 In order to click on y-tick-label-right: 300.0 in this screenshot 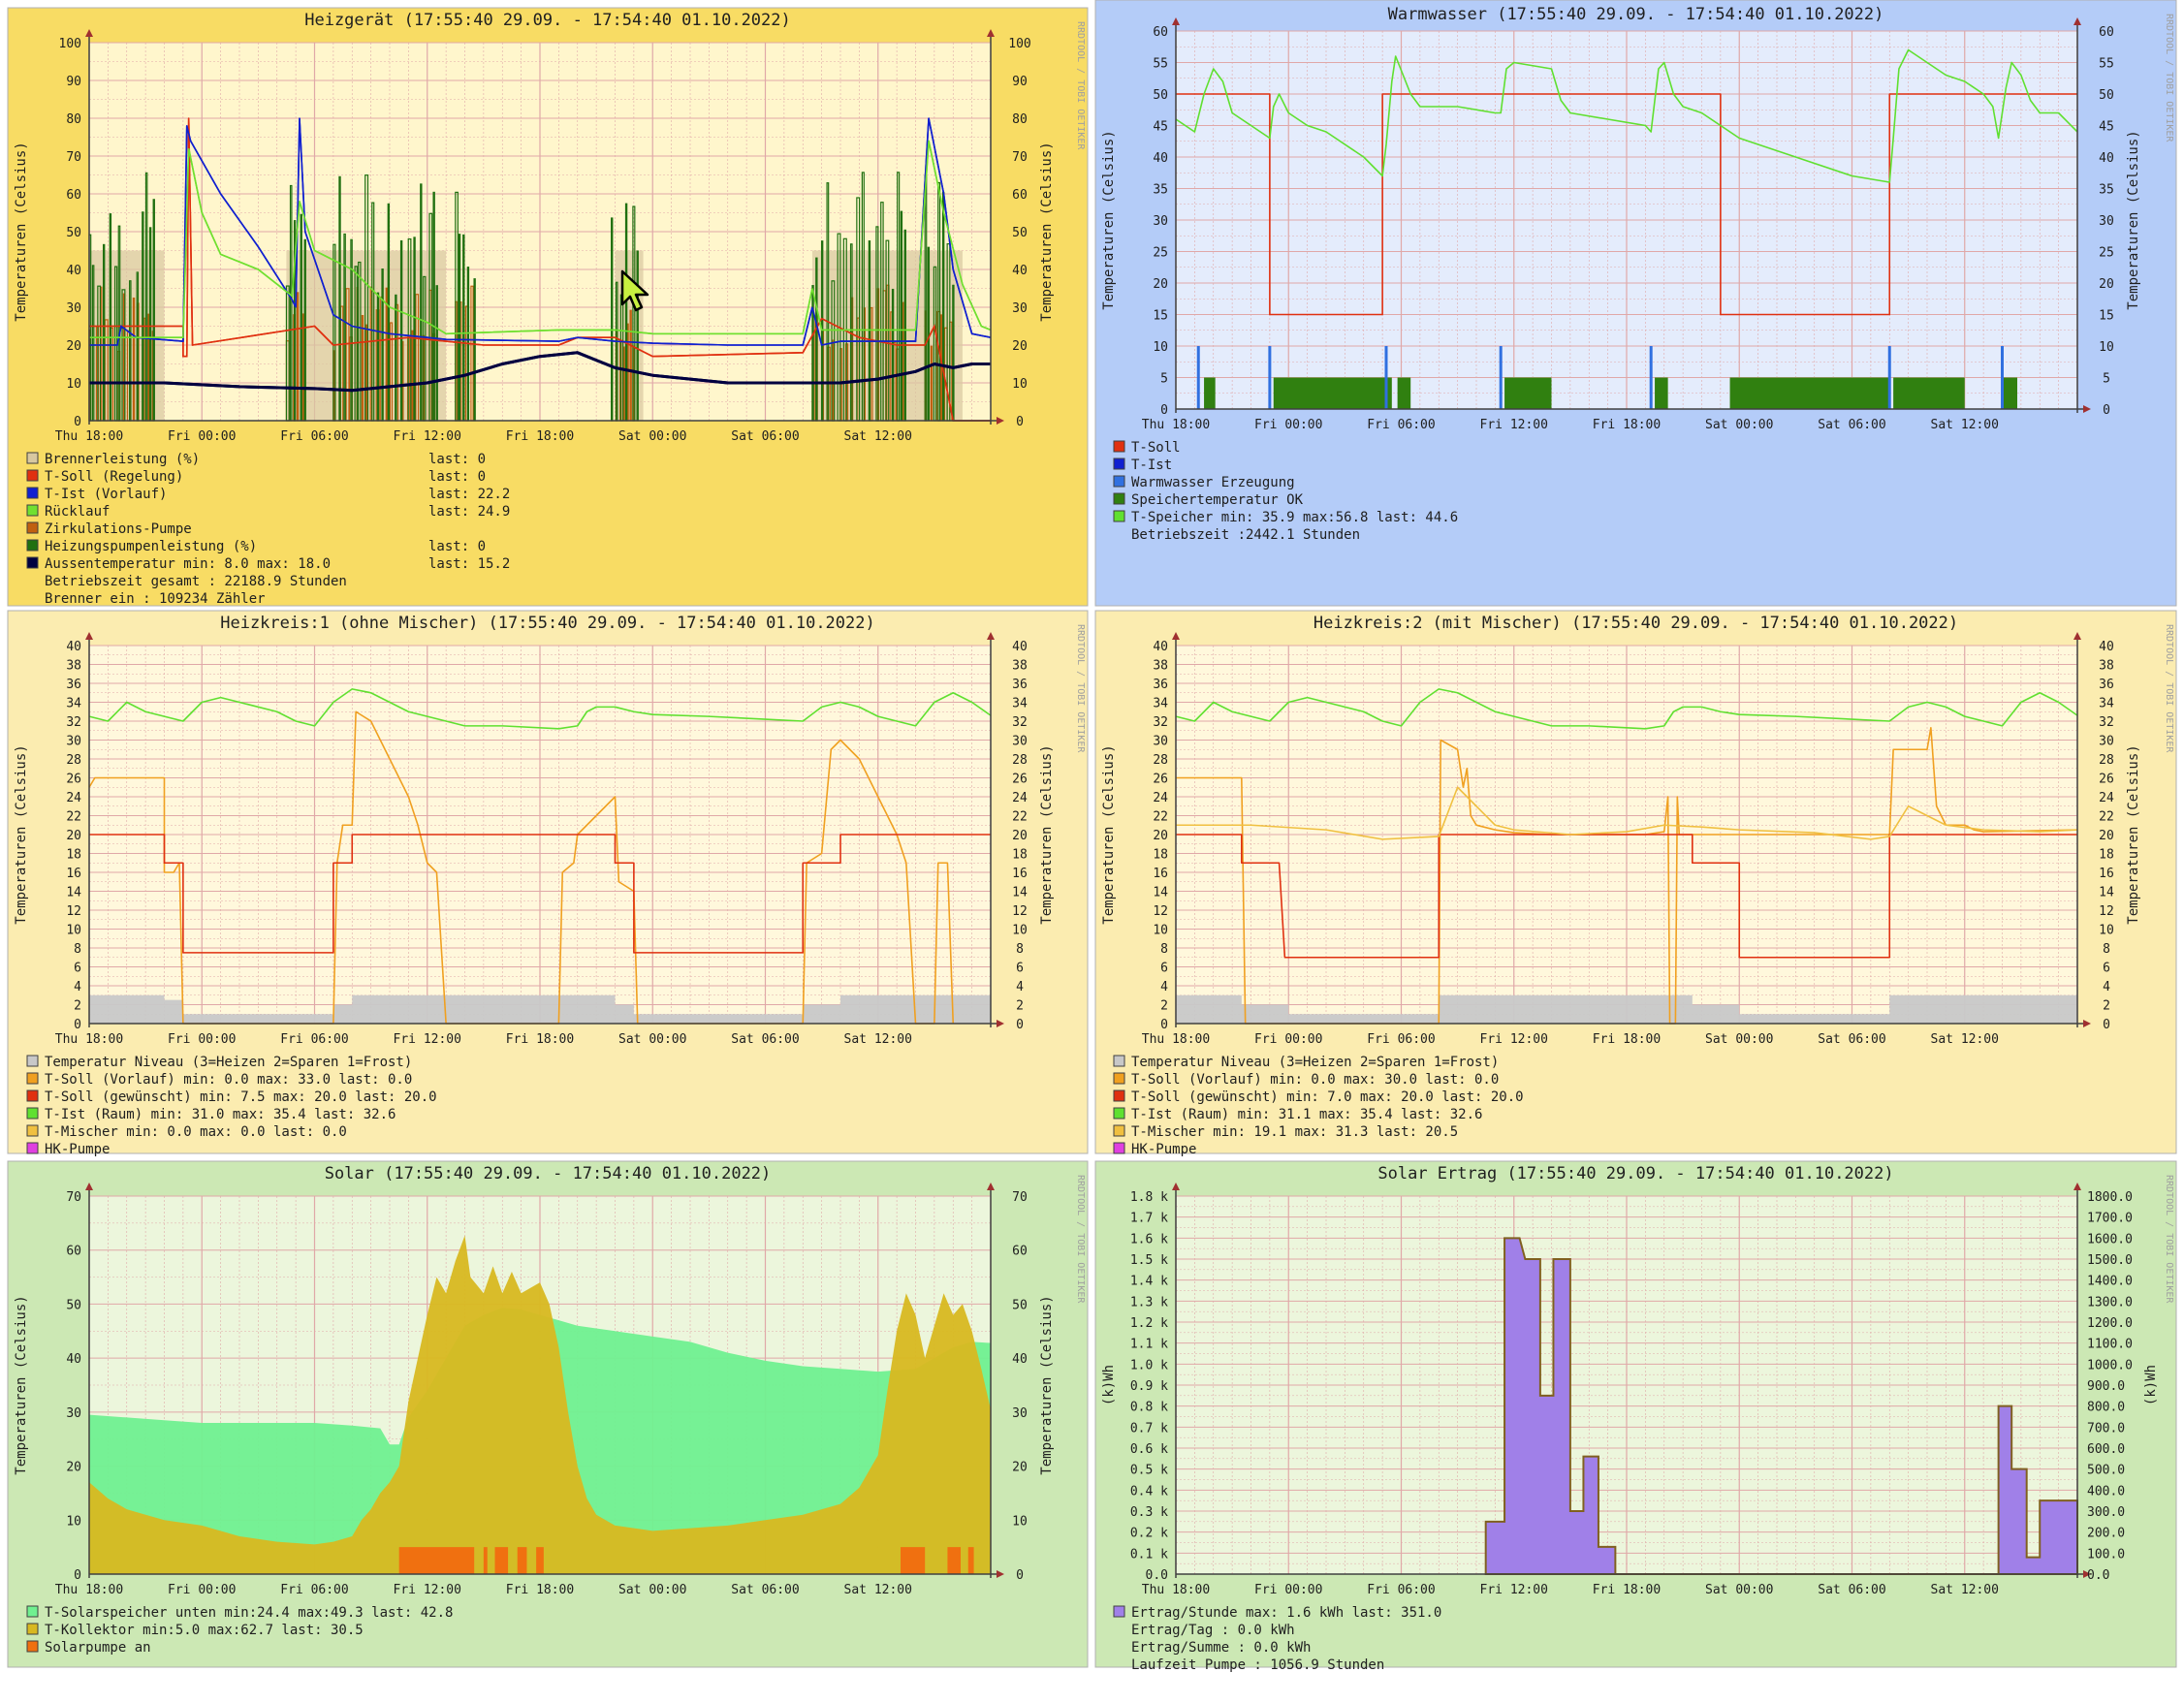, I will do `click(2106, 1513)`.